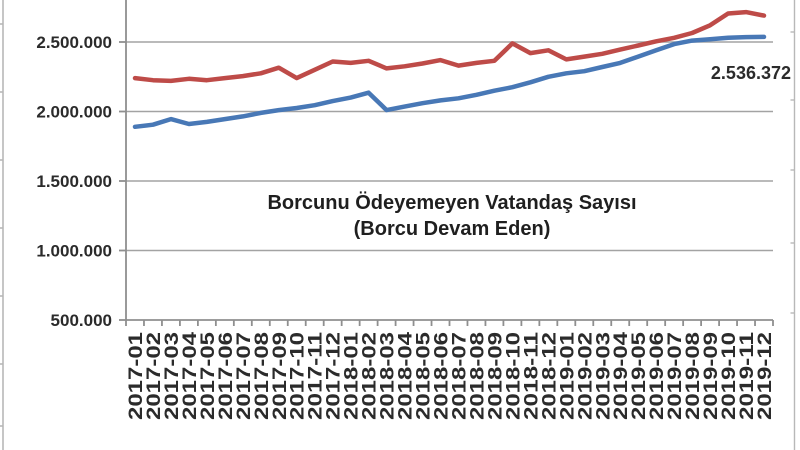 The height and width of the screenshot is (450, 800). What do you see at coordinates (442, 376) in the screenshot?
I see `x-tick-label: 2018-06` at bounding box center [442, 376].